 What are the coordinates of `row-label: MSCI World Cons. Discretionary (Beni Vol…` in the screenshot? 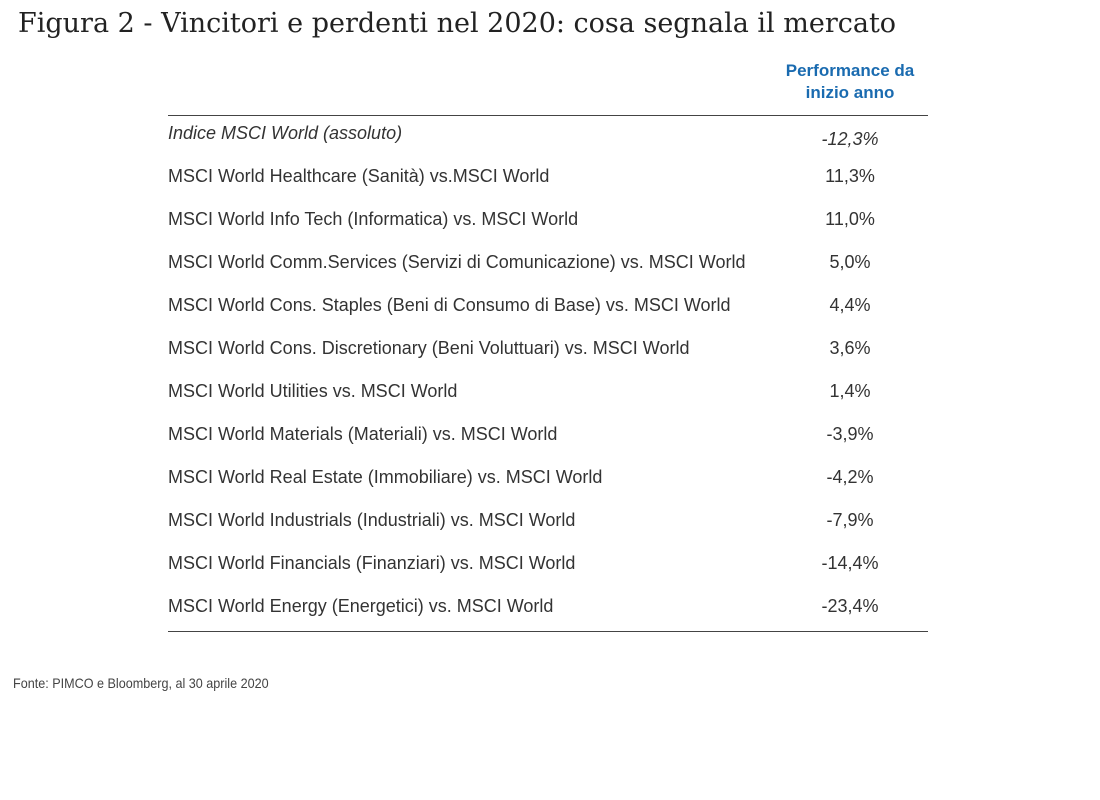 It's located at (429, 348).